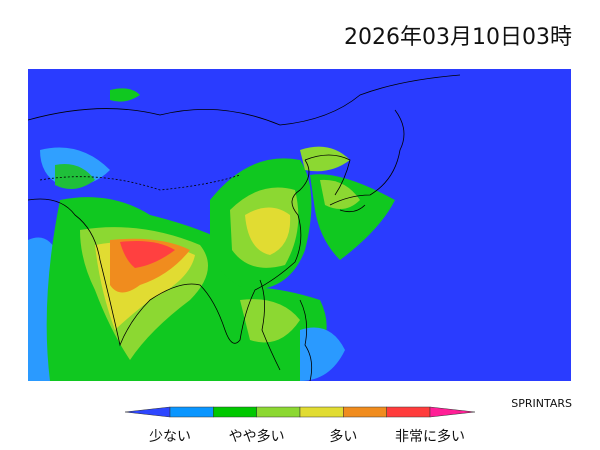 Image resolution: width=600 pixels, height=450 pixels. I want to click on credit: SPRINTARS, so click(541, 403).